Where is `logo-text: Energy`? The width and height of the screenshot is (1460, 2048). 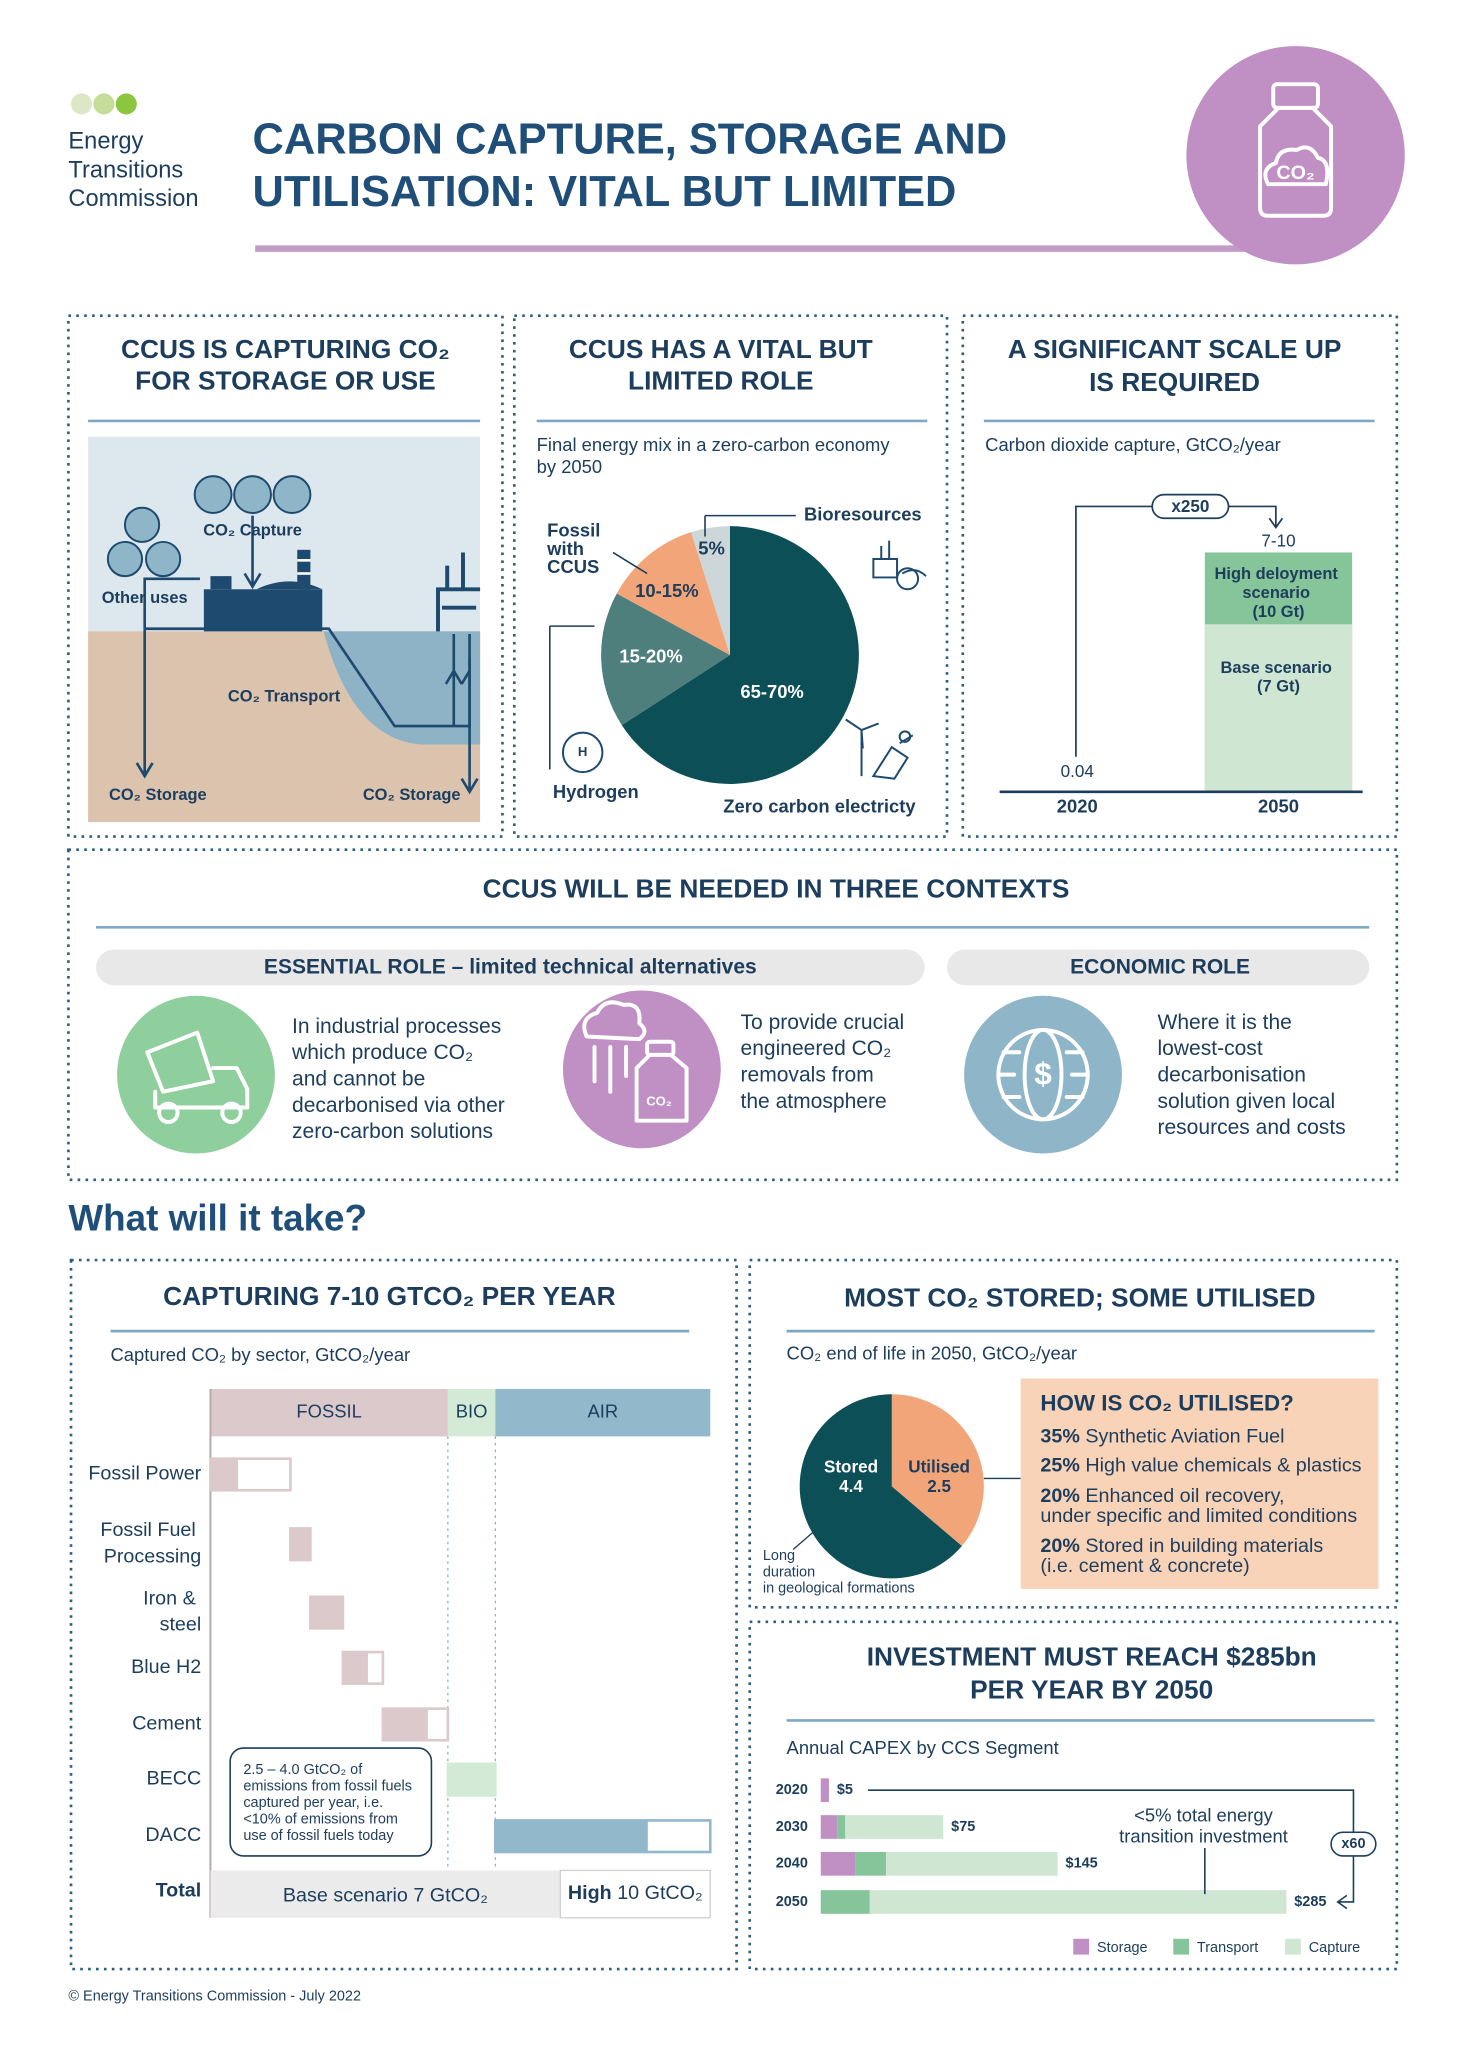 logo-text: Energy is located at coordinates (105, 141).